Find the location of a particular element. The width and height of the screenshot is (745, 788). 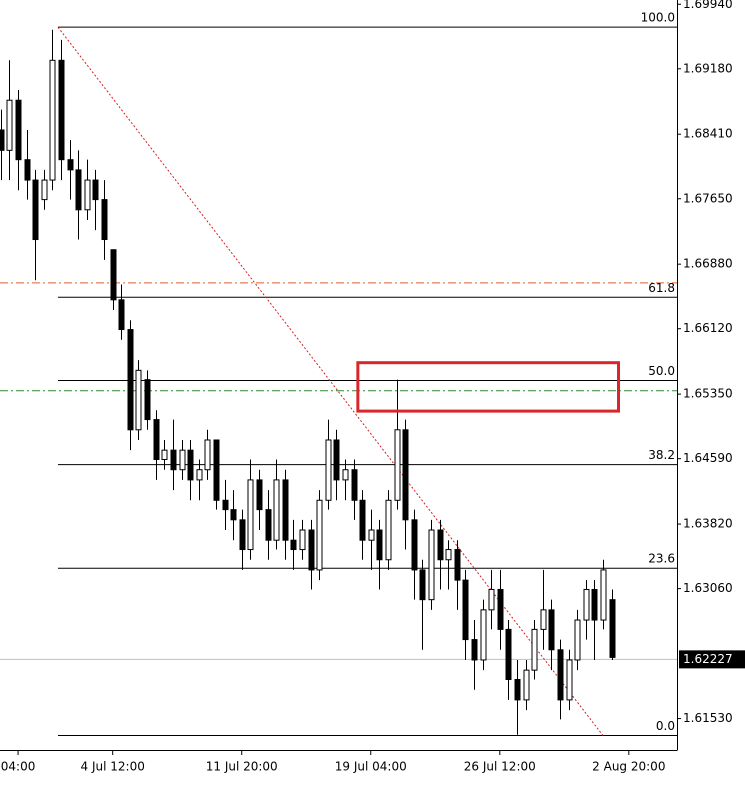

fib-label: 100.0 is located at coordinates (658, 18).